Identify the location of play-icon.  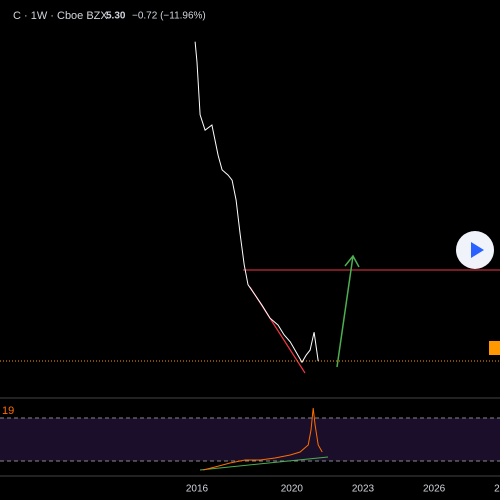
(477, 250).